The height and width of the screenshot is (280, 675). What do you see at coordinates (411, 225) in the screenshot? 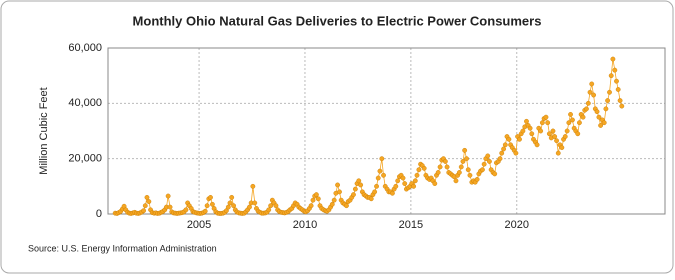
I see `x-tick-label: 2015` at bounding box center [411, 225].